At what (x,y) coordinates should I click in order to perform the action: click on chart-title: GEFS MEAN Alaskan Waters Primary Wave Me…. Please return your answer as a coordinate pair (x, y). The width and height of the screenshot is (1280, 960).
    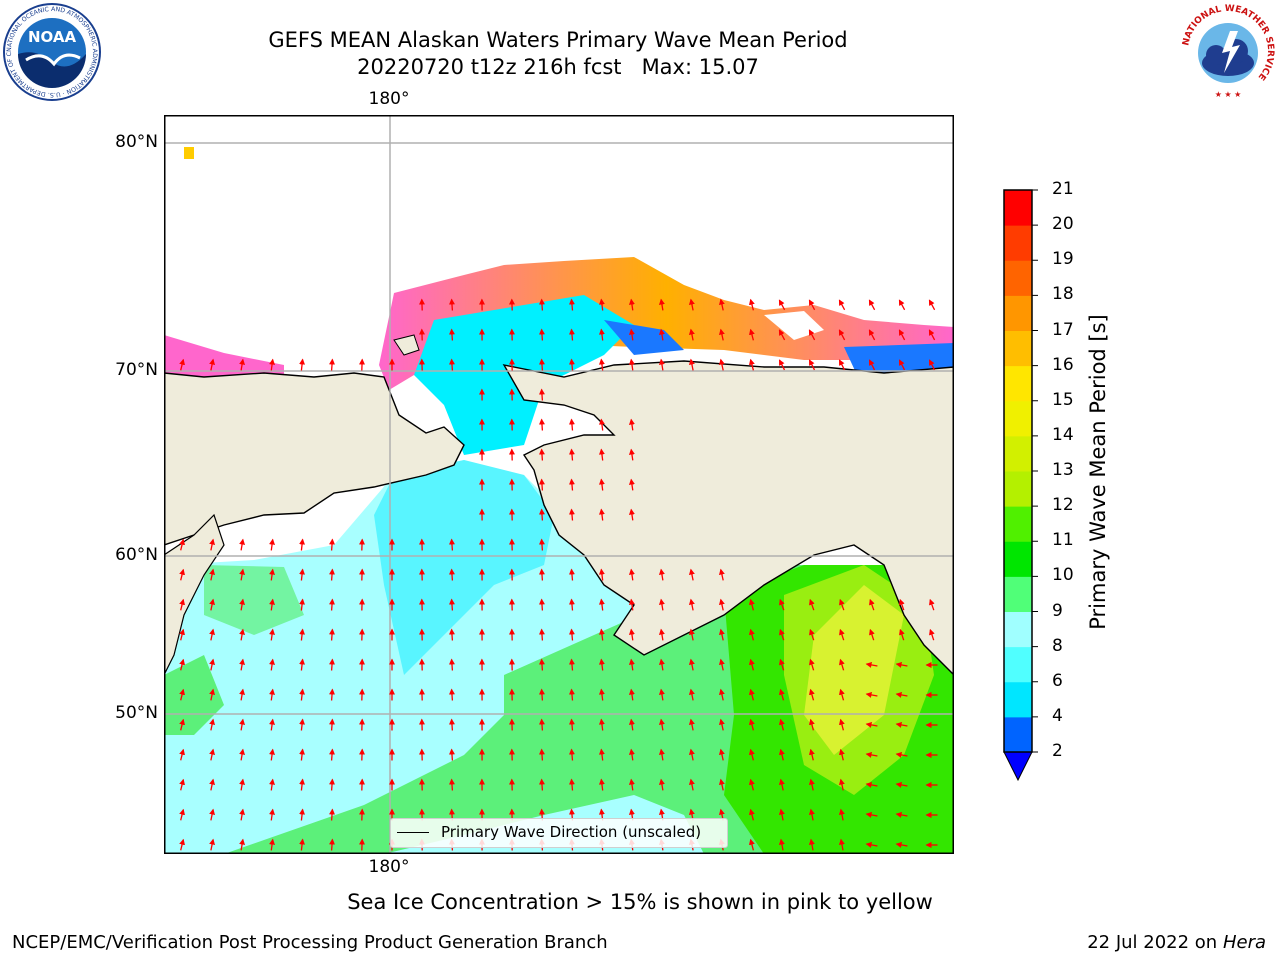
    Looking at the image, I should click on (558, 40).